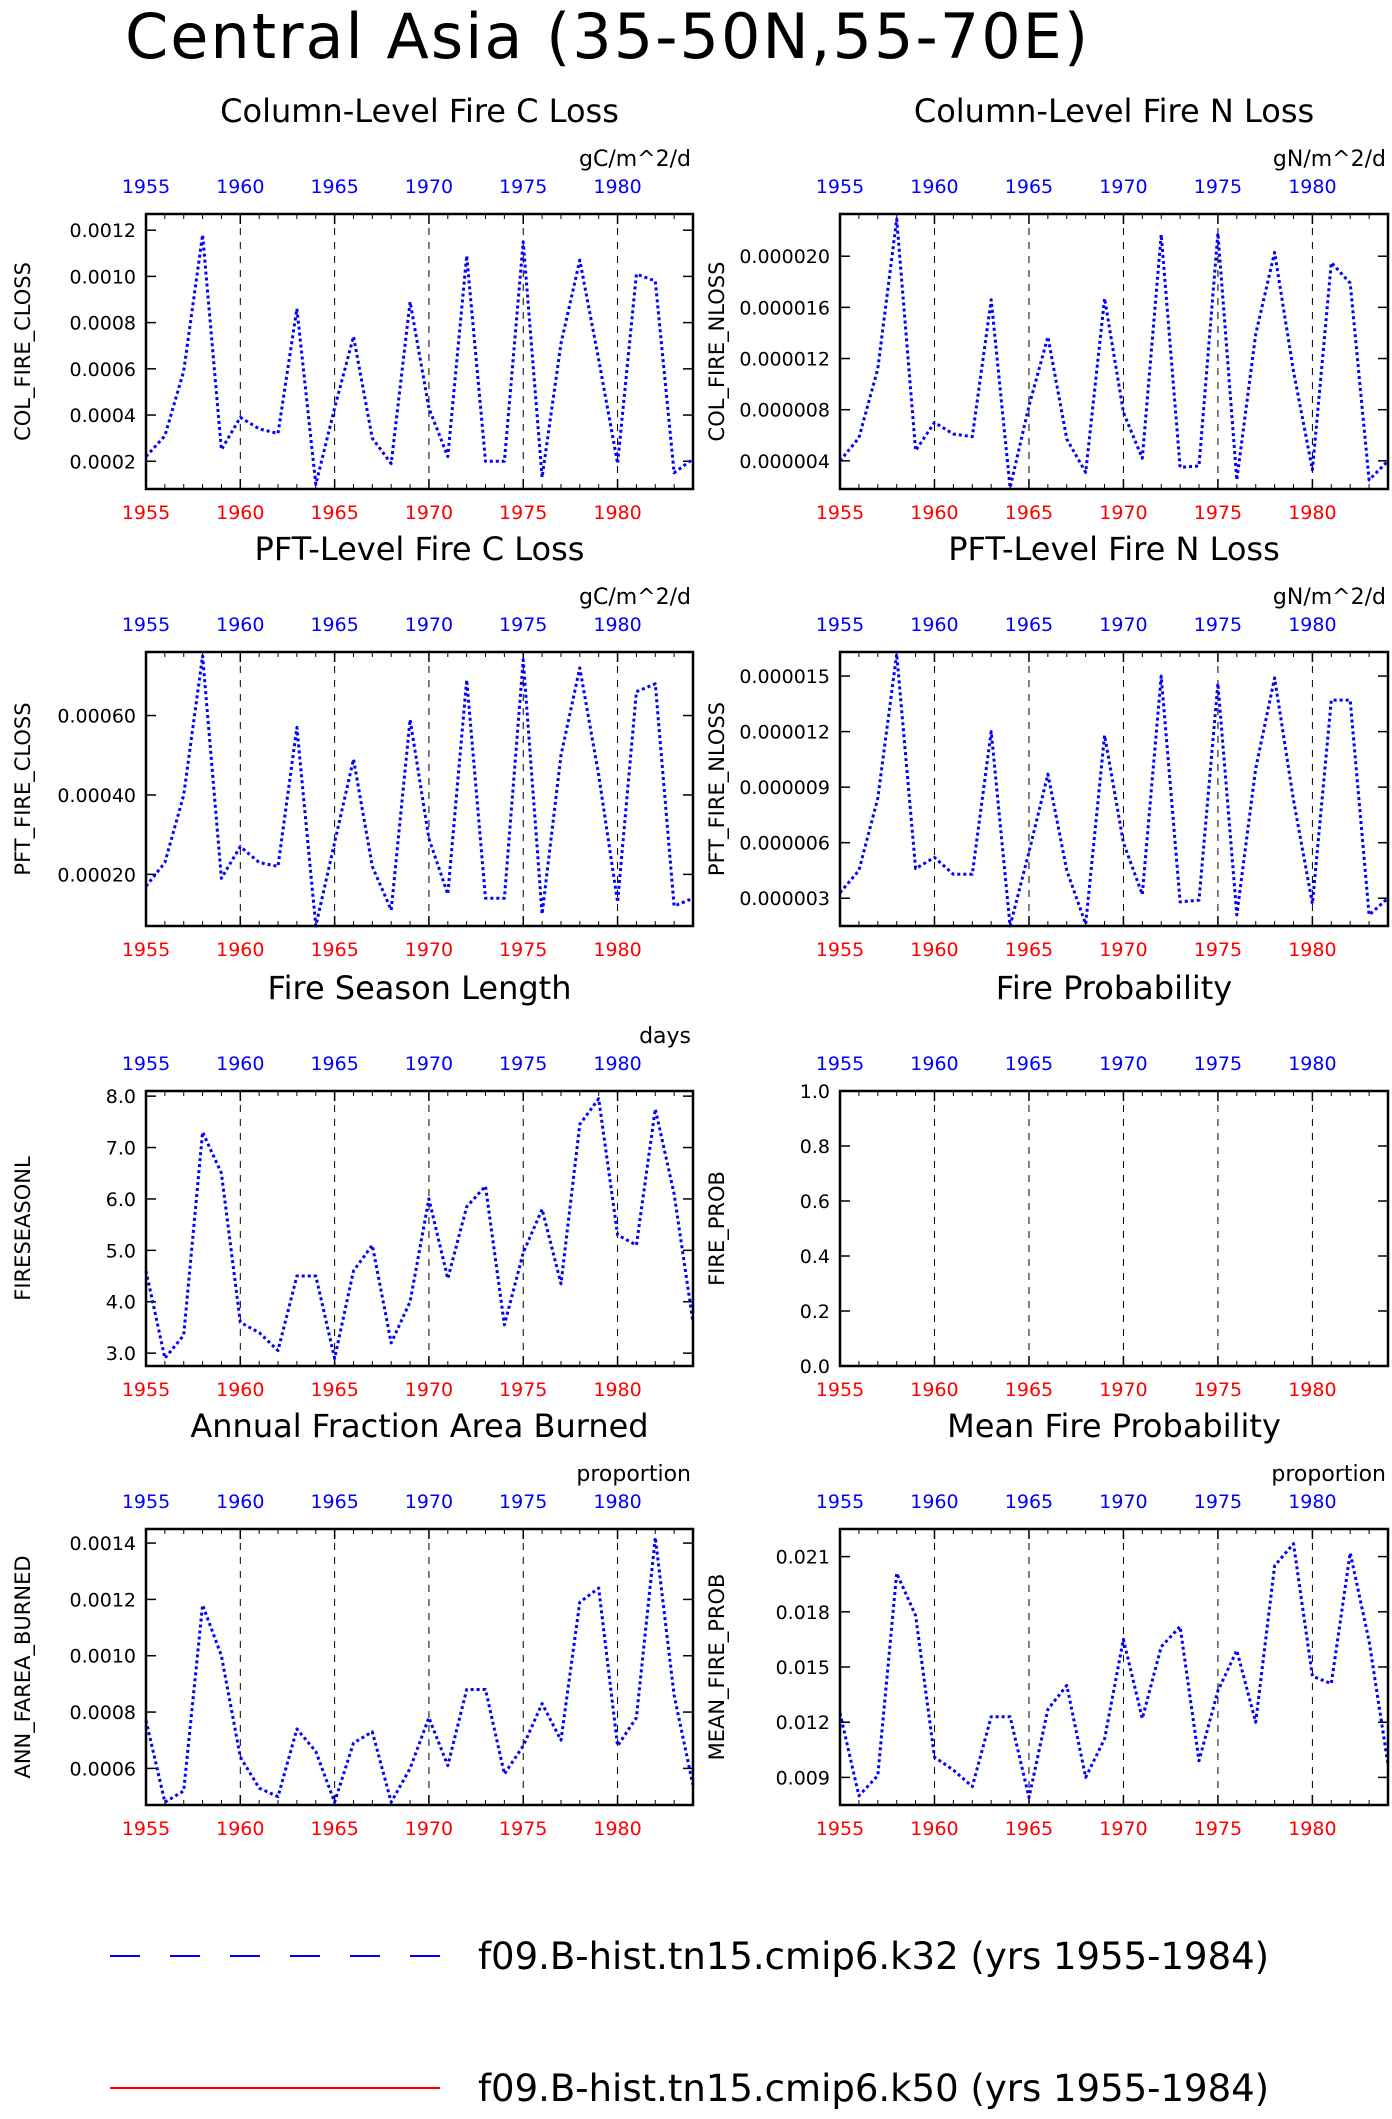 The image size is (1392, 2119). I want to click on y-tick-label: 0.000015, so click(784, 677).